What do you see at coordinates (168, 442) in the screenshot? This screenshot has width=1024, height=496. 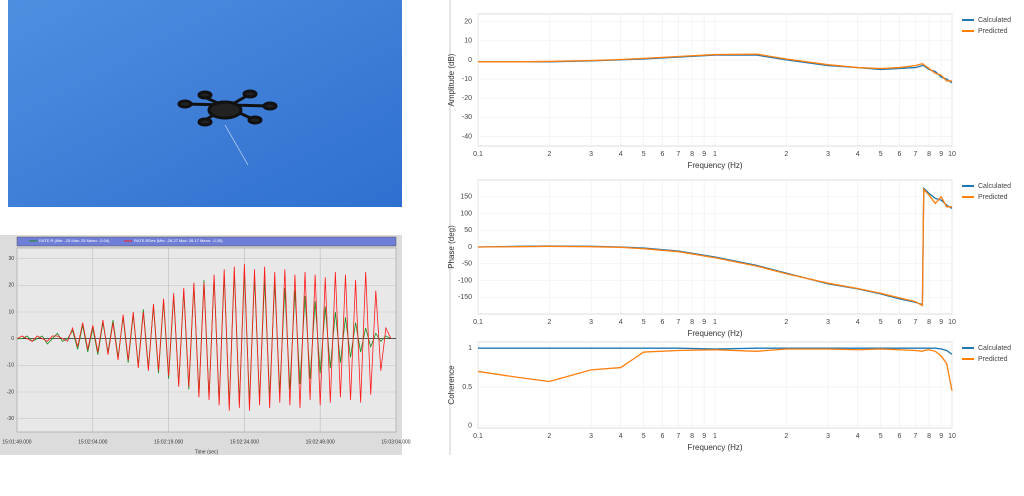 I see `x-tick-label: 15:02:19.000` at bounding box center [168, 442].